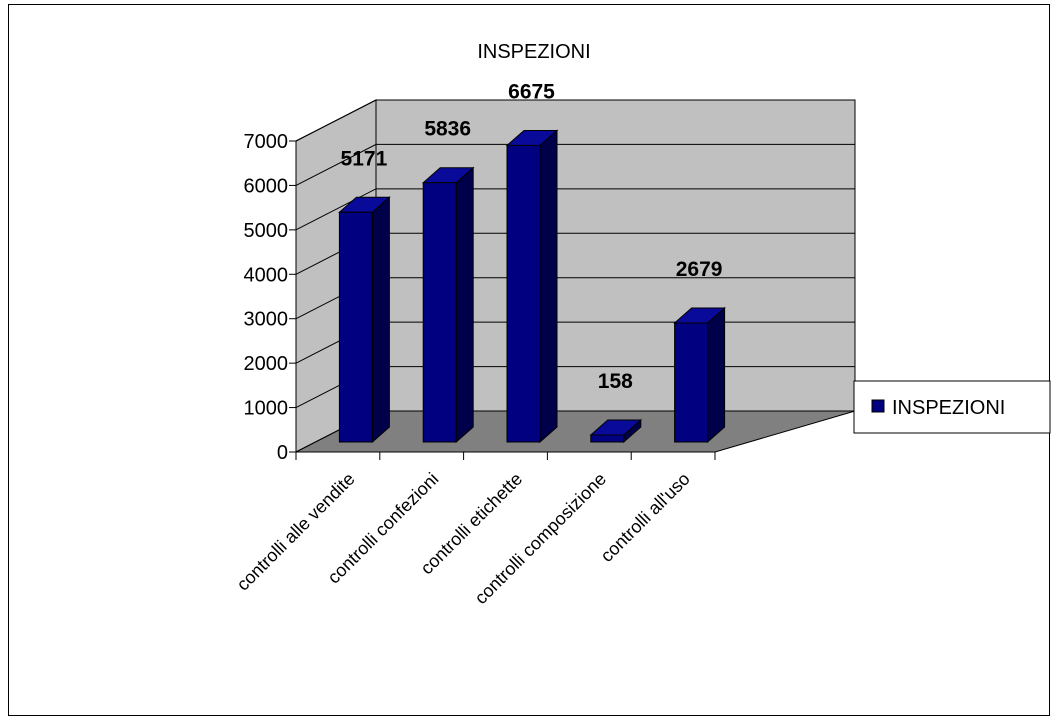 The height and width of the screenshot is (722, 1052). What do you see at coordinates (615, 381) in the screenshot?
I see `data-label: 158` at bounding box center [615, 381].